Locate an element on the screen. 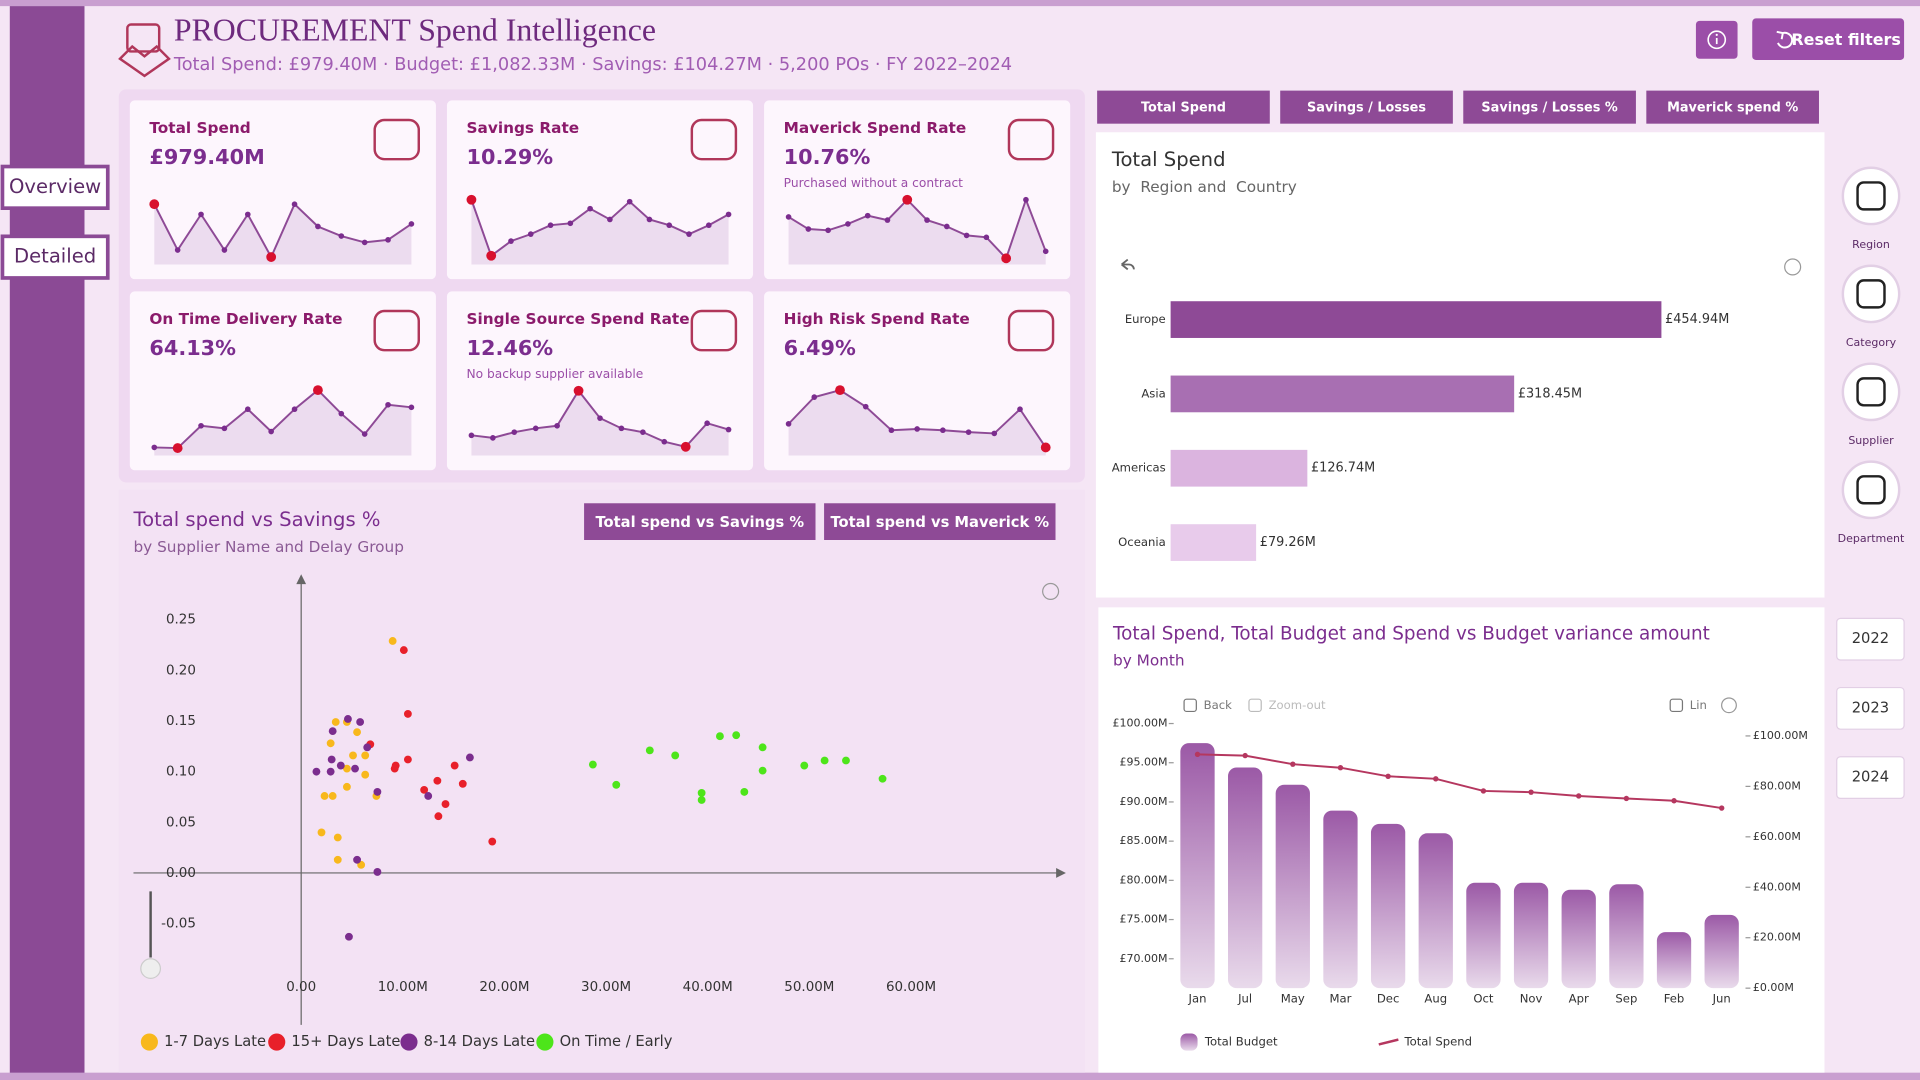 Image resolution: width=1920 pixels, height=1080 pixels. side-filter: Category is located at coordinates (1871, 306).